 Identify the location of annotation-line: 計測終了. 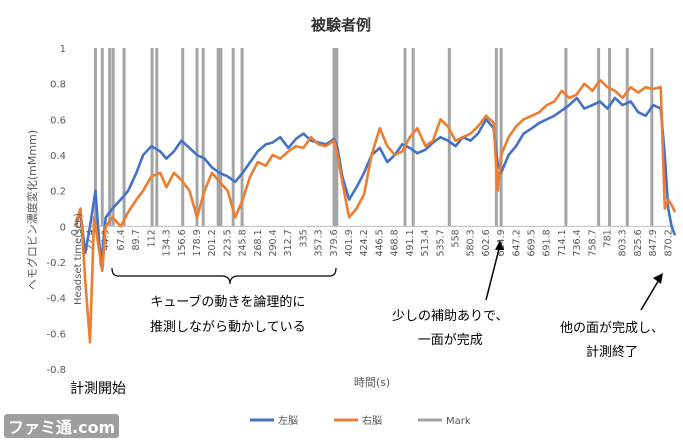
(612, 352).